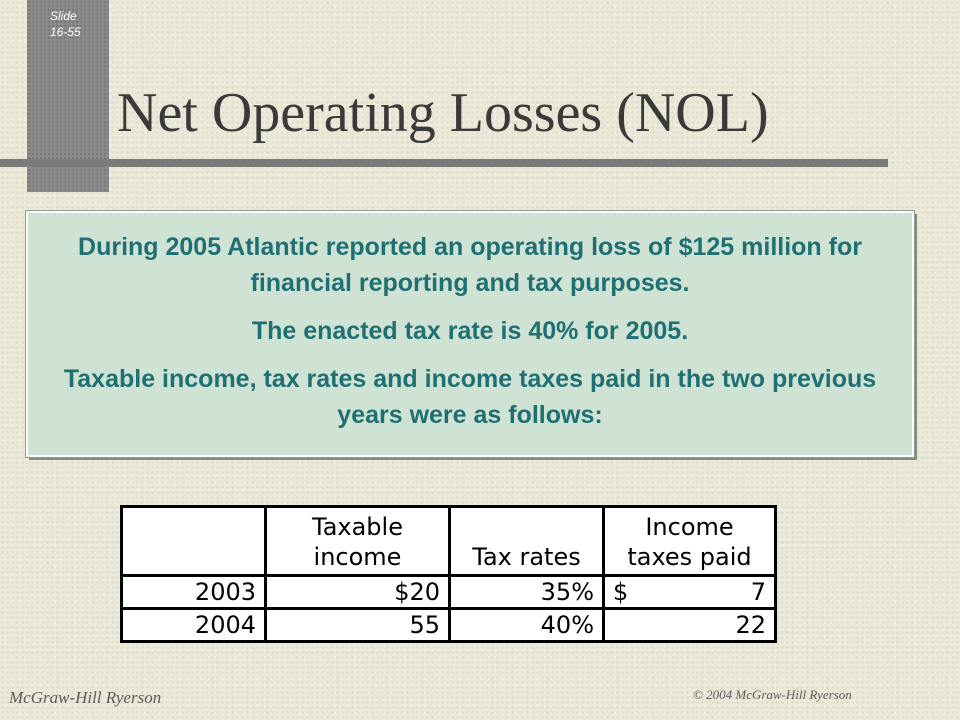  Describe the element at coordinates (772, 694) in the screenshot. I see `footer-copyright: © 2004 McGraw-Hill Ryerson` at that location.